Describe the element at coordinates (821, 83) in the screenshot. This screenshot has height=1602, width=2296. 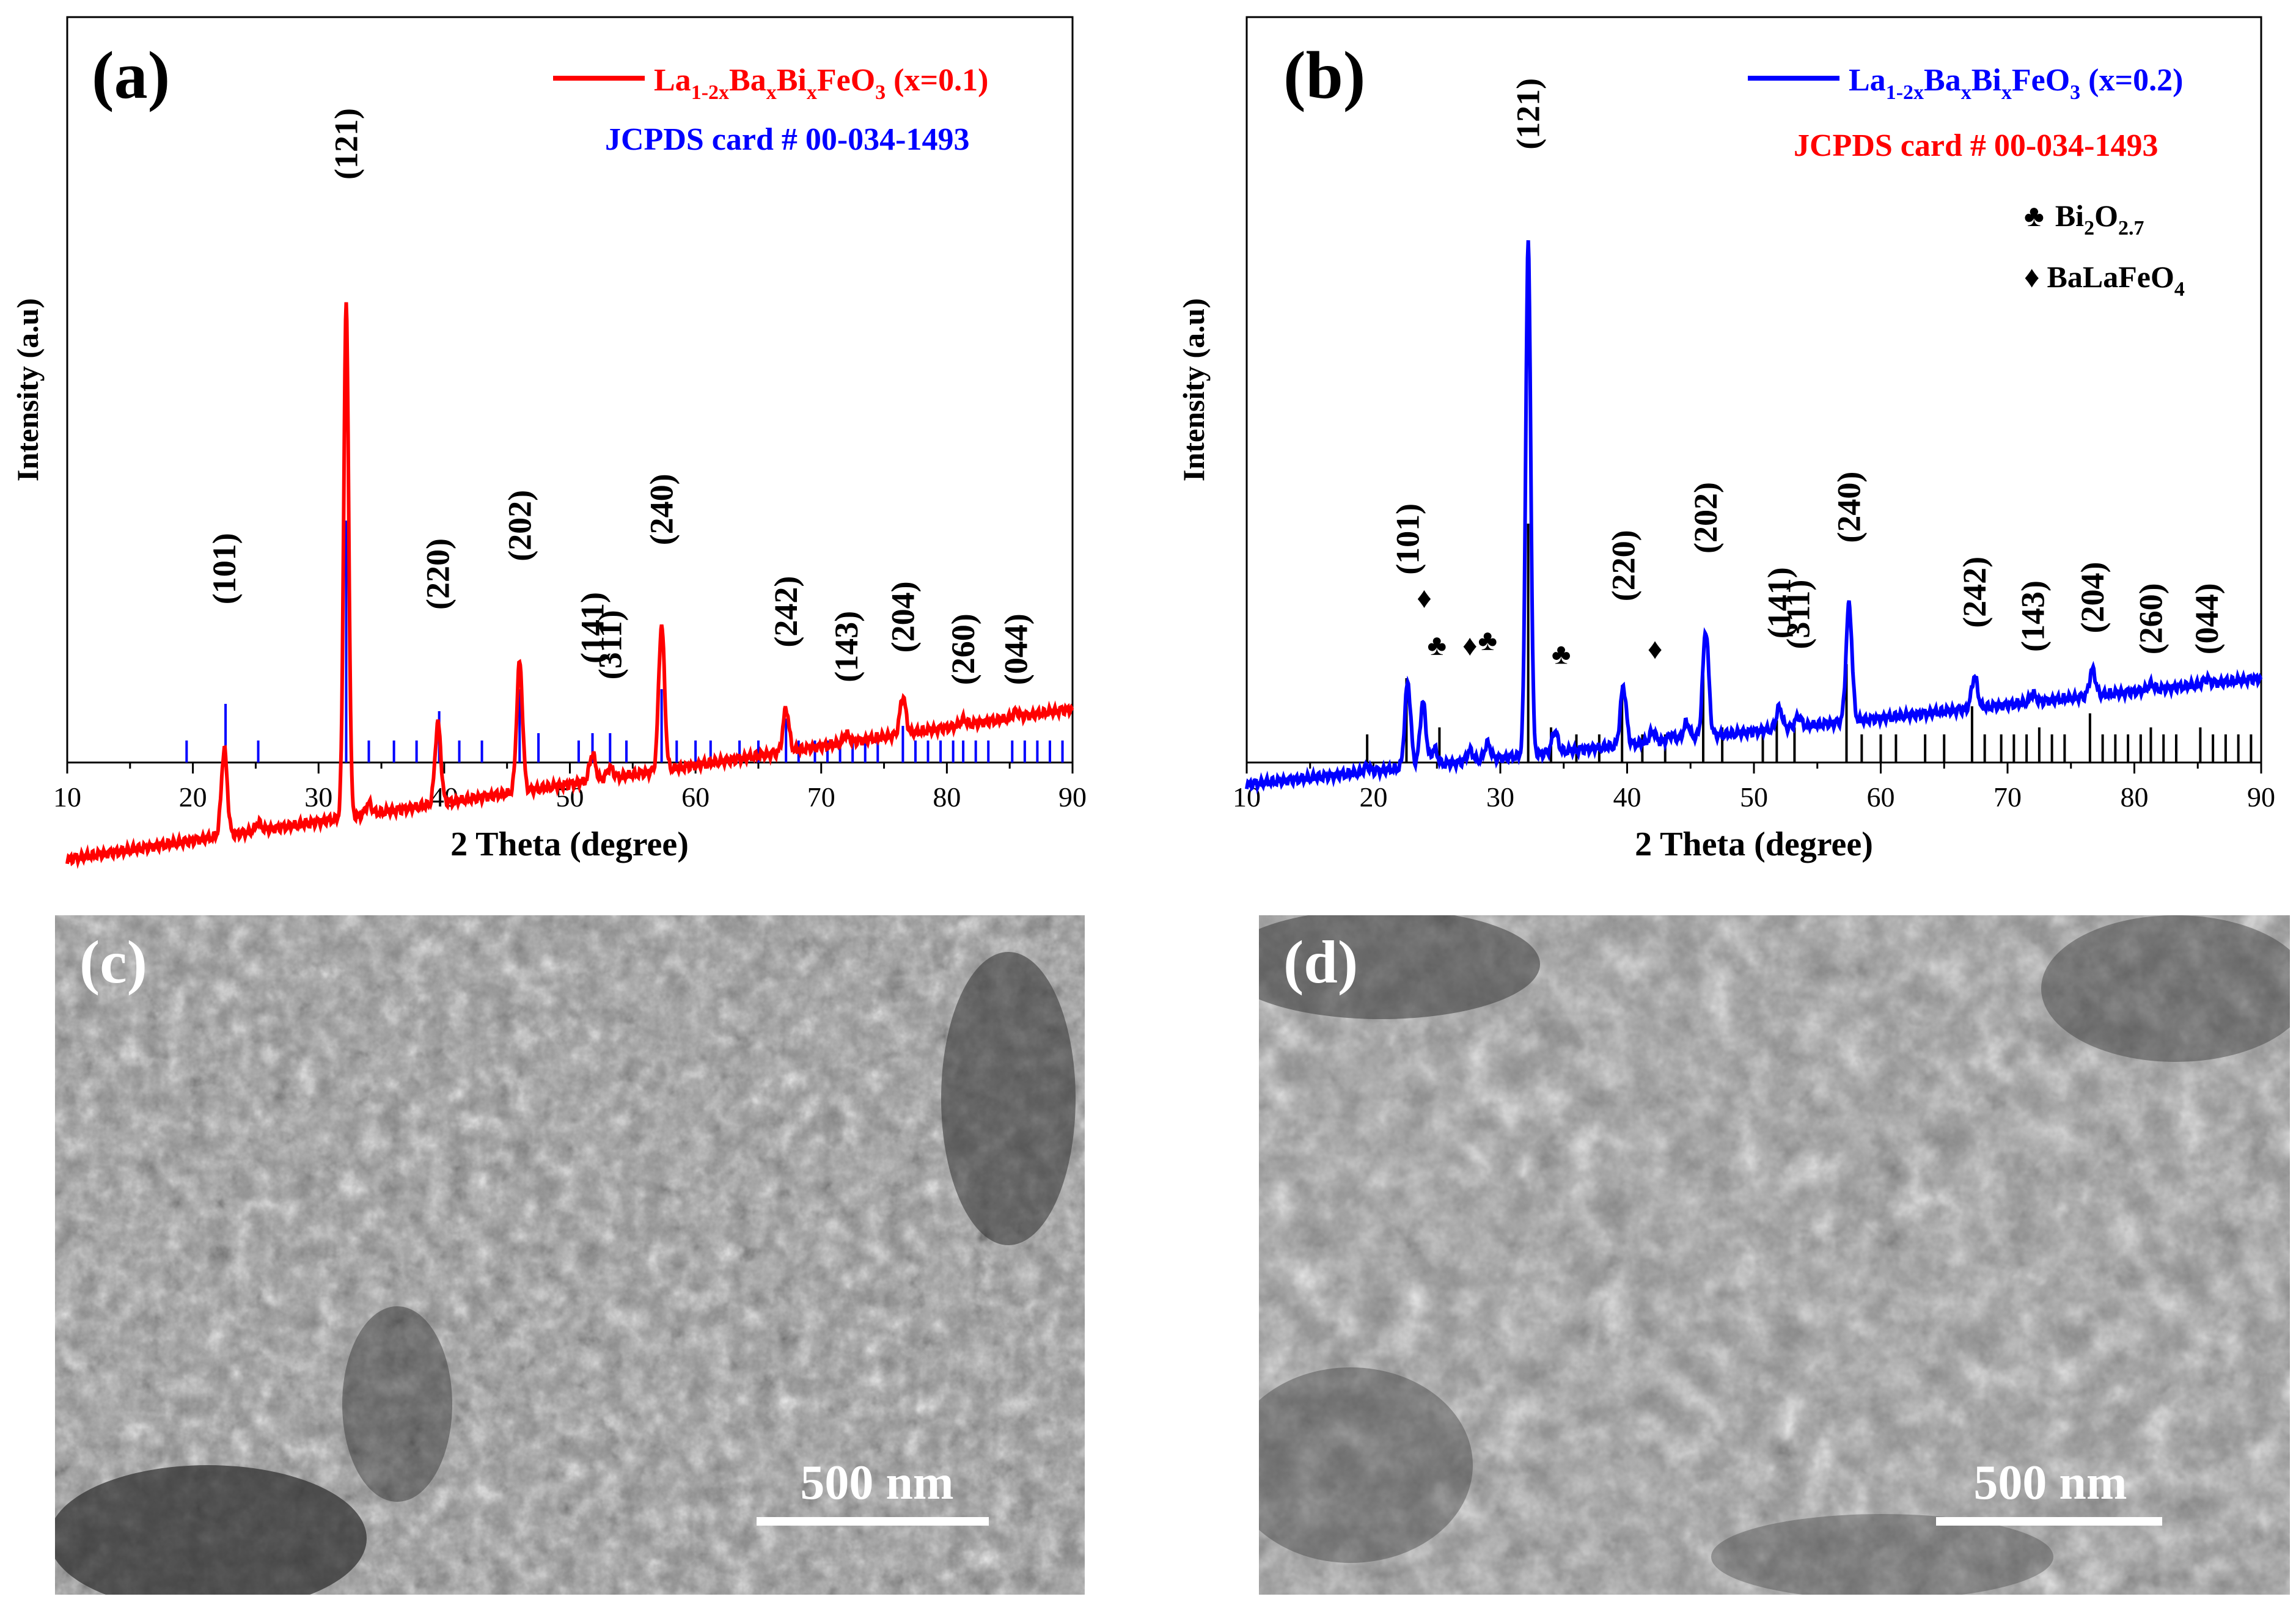
I see `legend-formula-a: La1-2xBaxBixFeO3 (x=0.1)` at that location.